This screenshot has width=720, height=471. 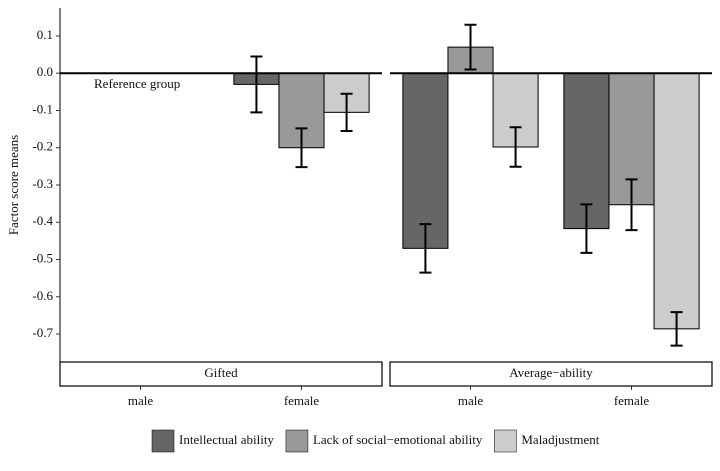 What do you see at coordinates (42, 108) in the screenshot?
I see `y-tick-label: -0.1` at bounding box center [42, 108].